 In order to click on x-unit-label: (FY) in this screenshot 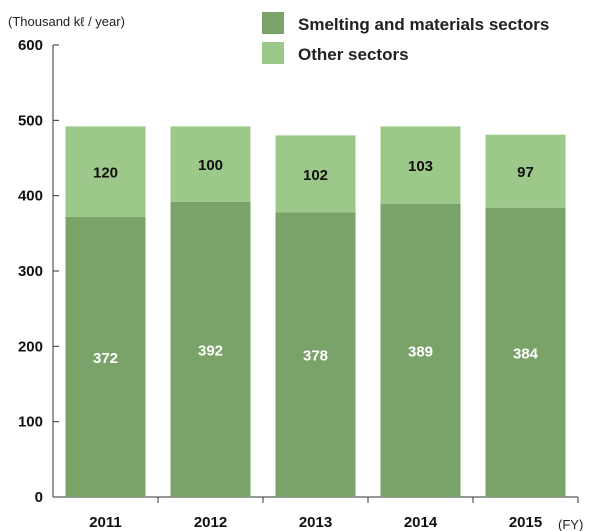, I will do `click(570, 524)`.